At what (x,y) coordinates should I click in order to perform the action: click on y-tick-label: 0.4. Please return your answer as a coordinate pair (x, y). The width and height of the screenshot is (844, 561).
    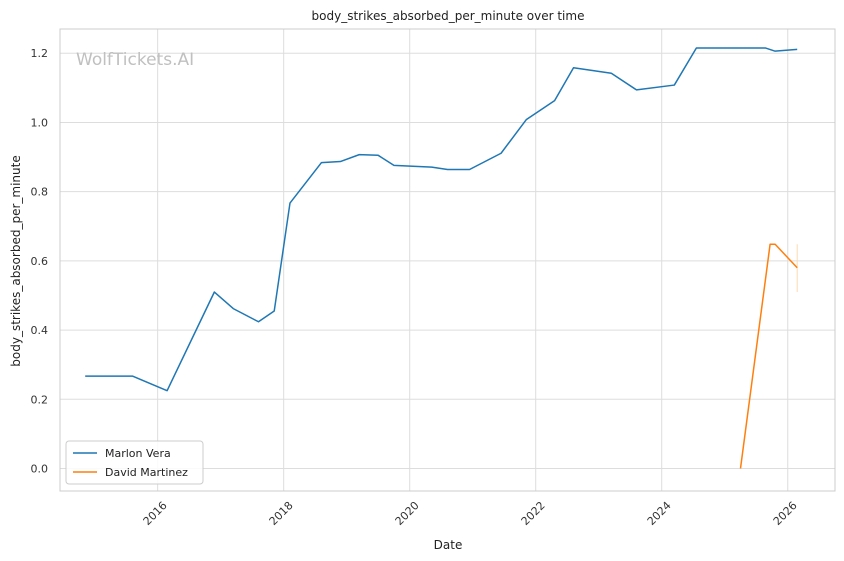
    Looking at the image, I should click on (40, 330).